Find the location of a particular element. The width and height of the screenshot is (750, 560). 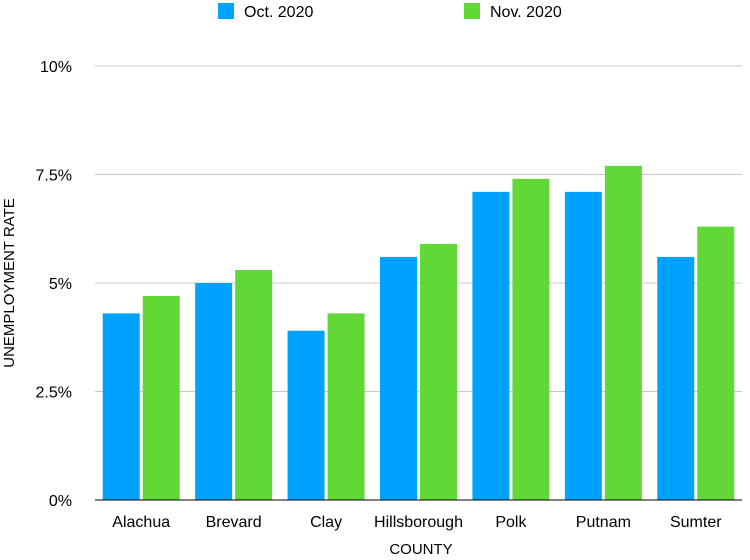

bar-brevard-oct-2020 is located at coordinates (214, 391).